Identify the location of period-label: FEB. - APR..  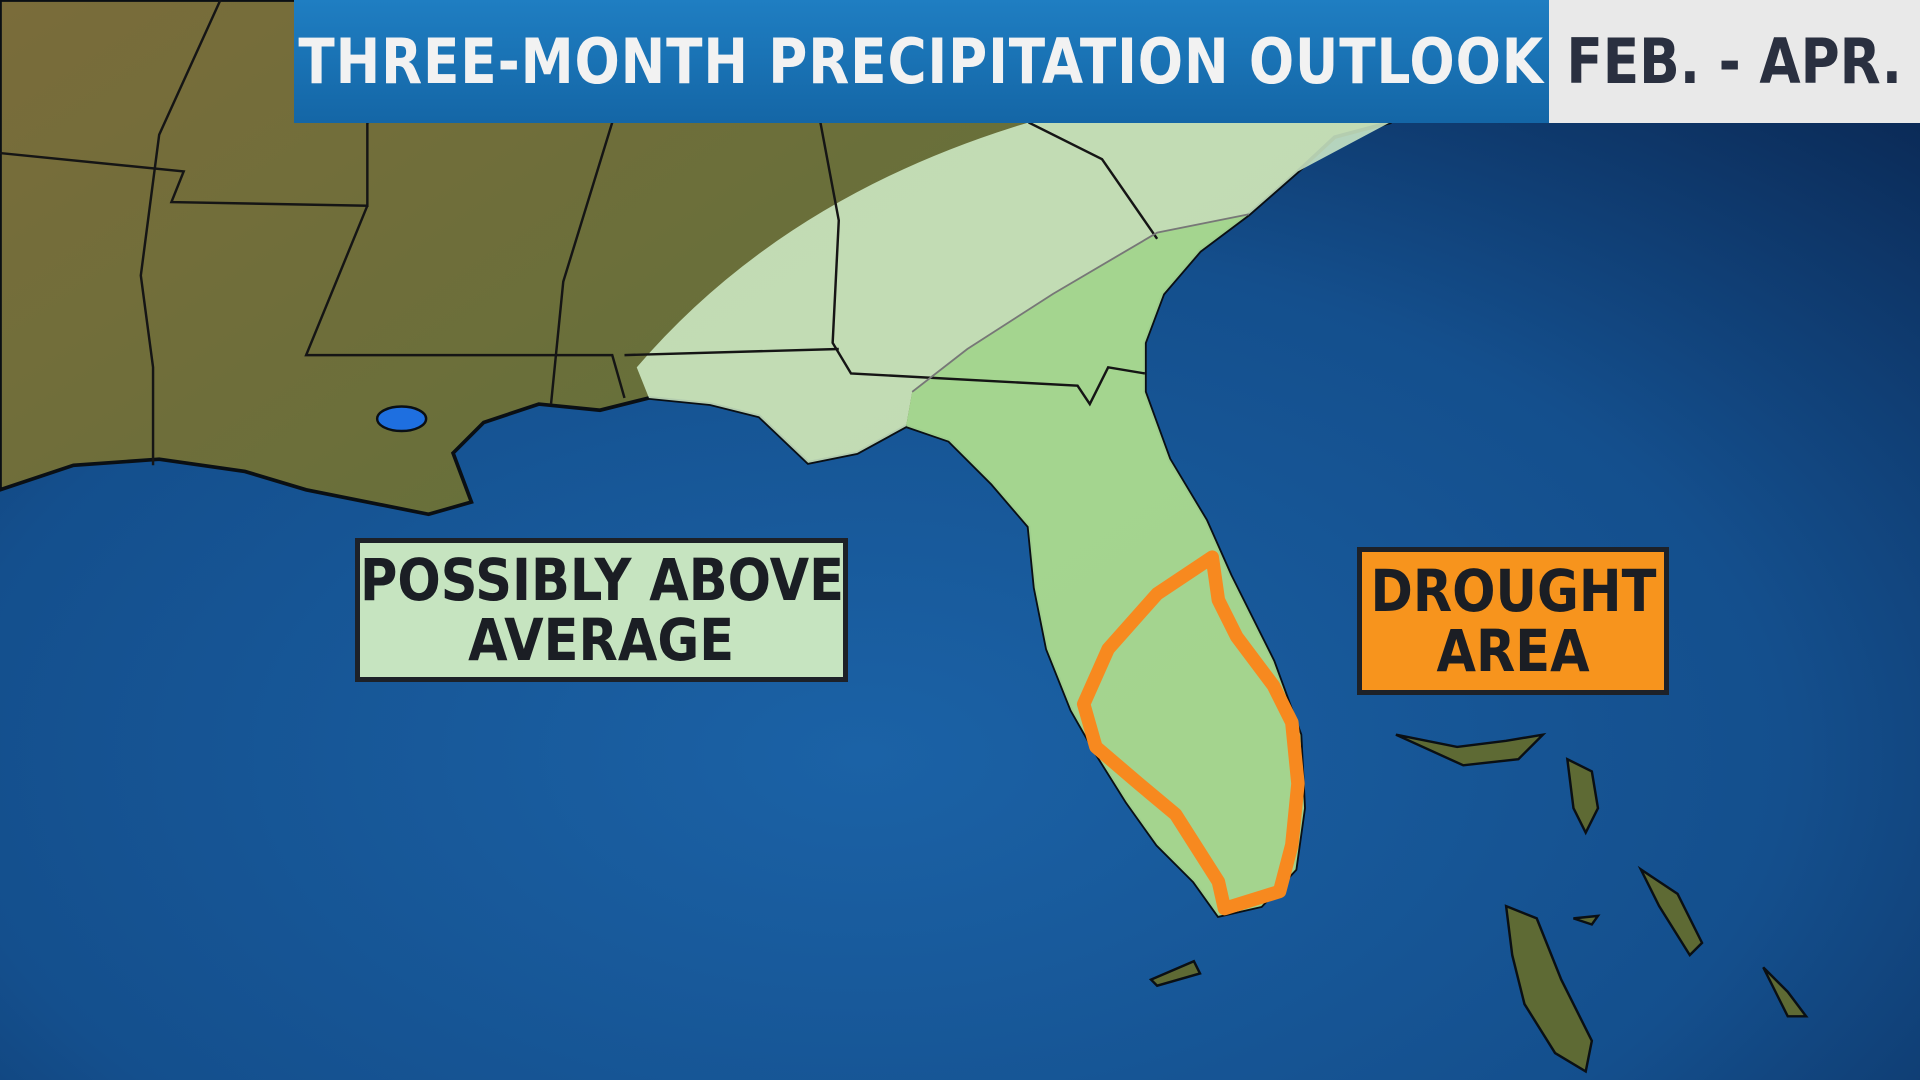
(1734, 61).